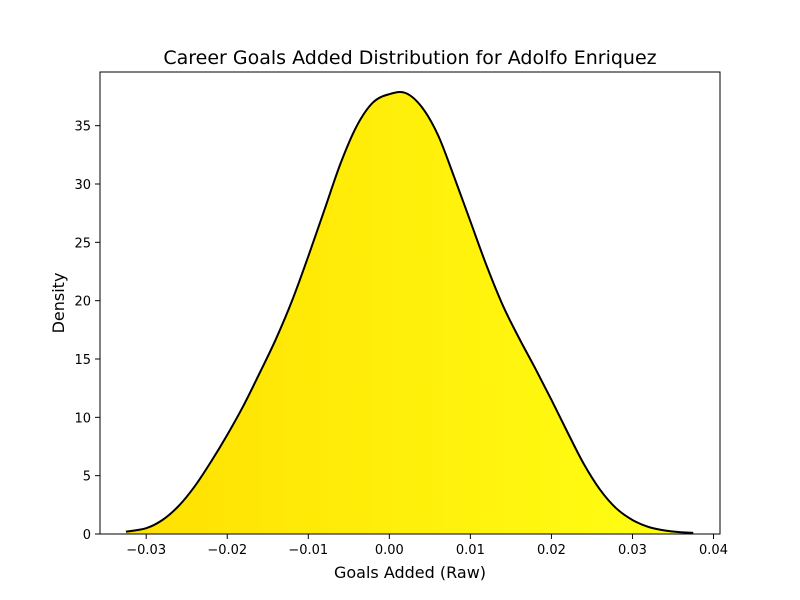  I want to click on y-tick-label: 35, so click(82, 127).